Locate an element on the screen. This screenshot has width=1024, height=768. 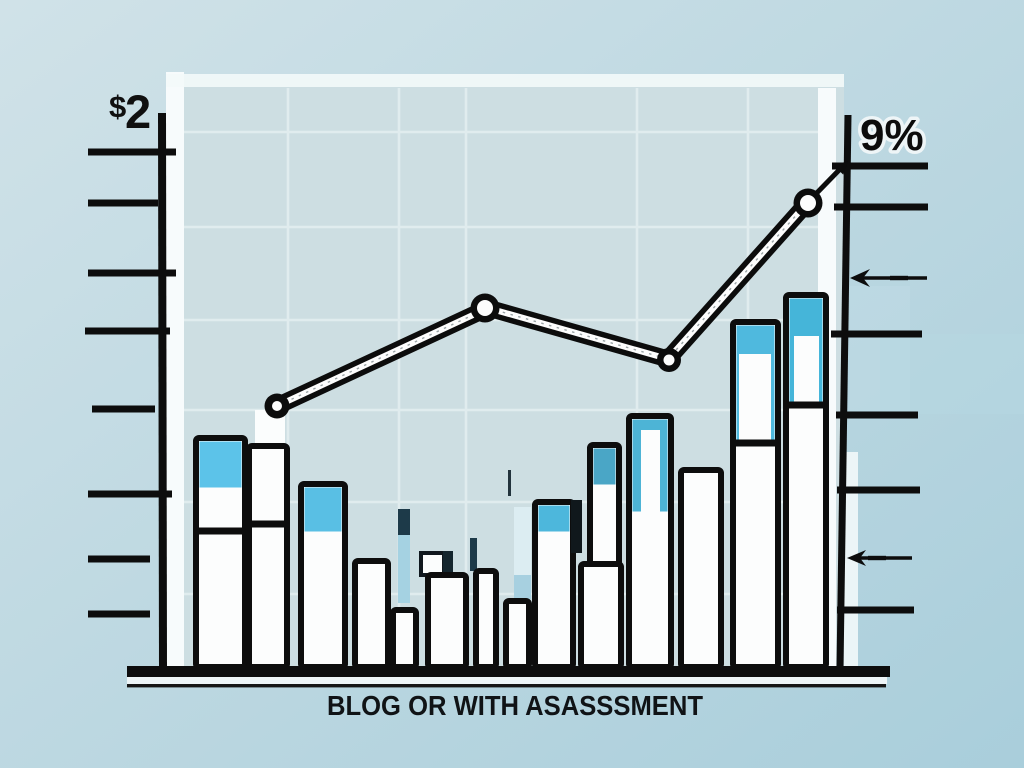
svg-text: 2 is located at coordinates (138, 111).